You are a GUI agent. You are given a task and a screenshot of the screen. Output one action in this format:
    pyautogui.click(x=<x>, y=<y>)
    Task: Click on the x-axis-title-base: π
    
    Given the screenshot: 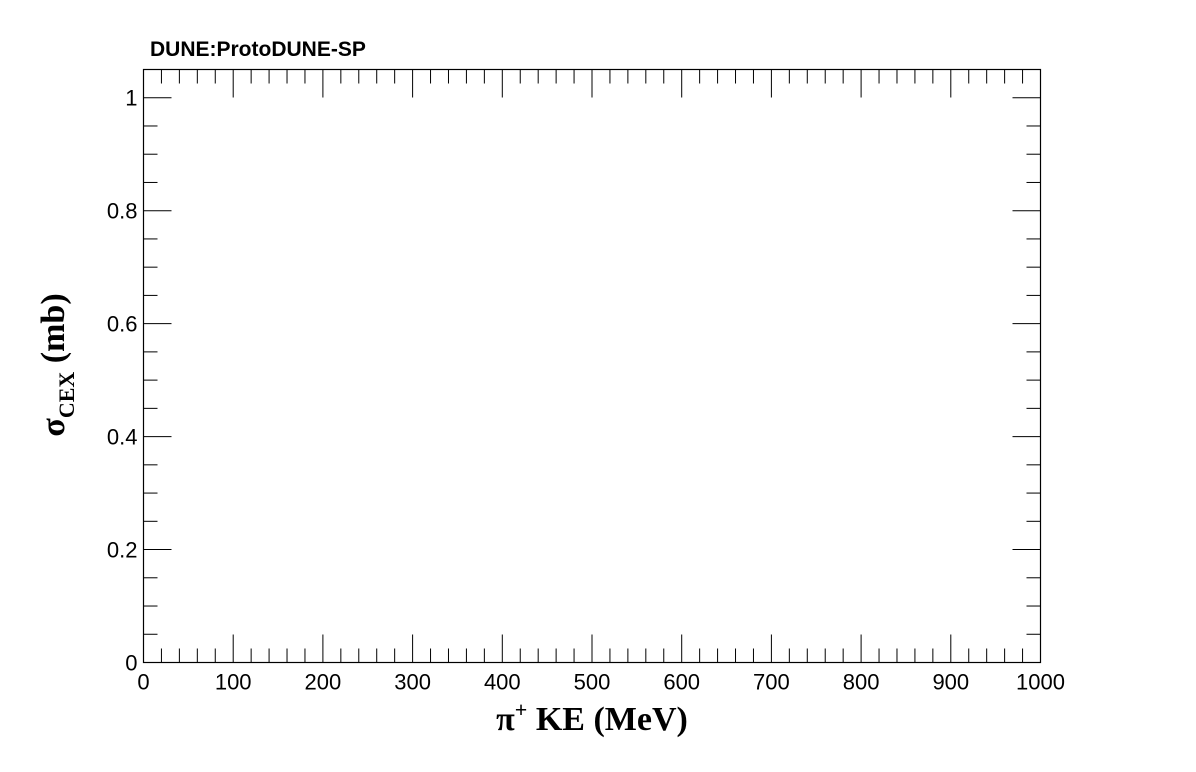 What is the action you would take?
    pyautogui.click(x=505, y=719)
    